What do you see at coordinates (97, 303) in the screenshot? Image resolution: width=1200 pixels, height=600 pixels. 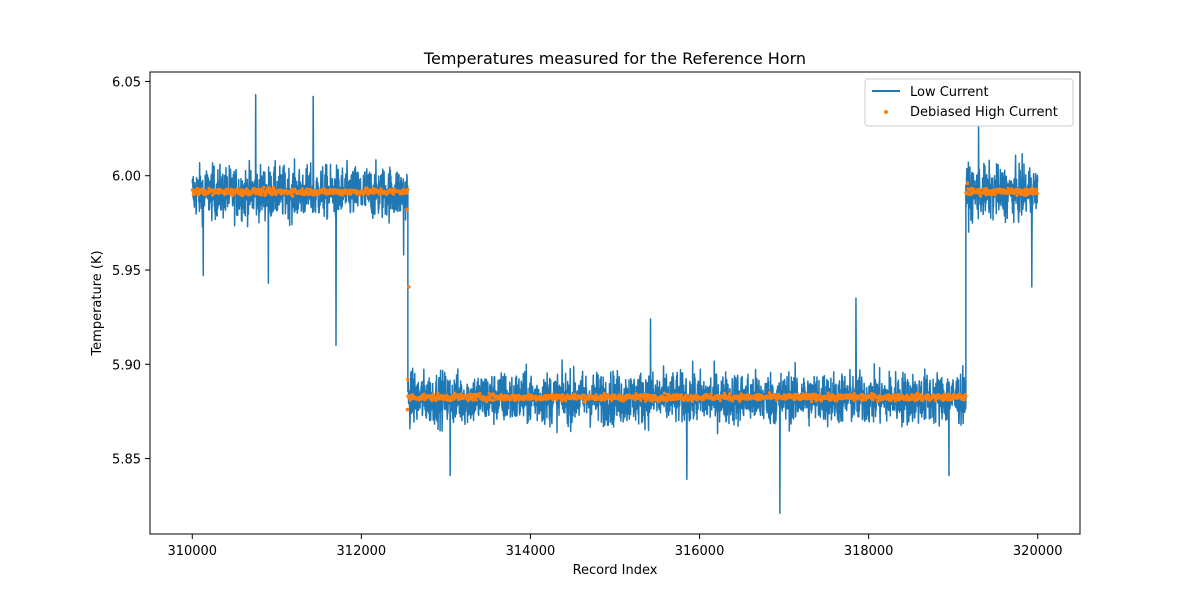 I see `y-axis-label: Temperature (K)` at bounding box center [97, 303].